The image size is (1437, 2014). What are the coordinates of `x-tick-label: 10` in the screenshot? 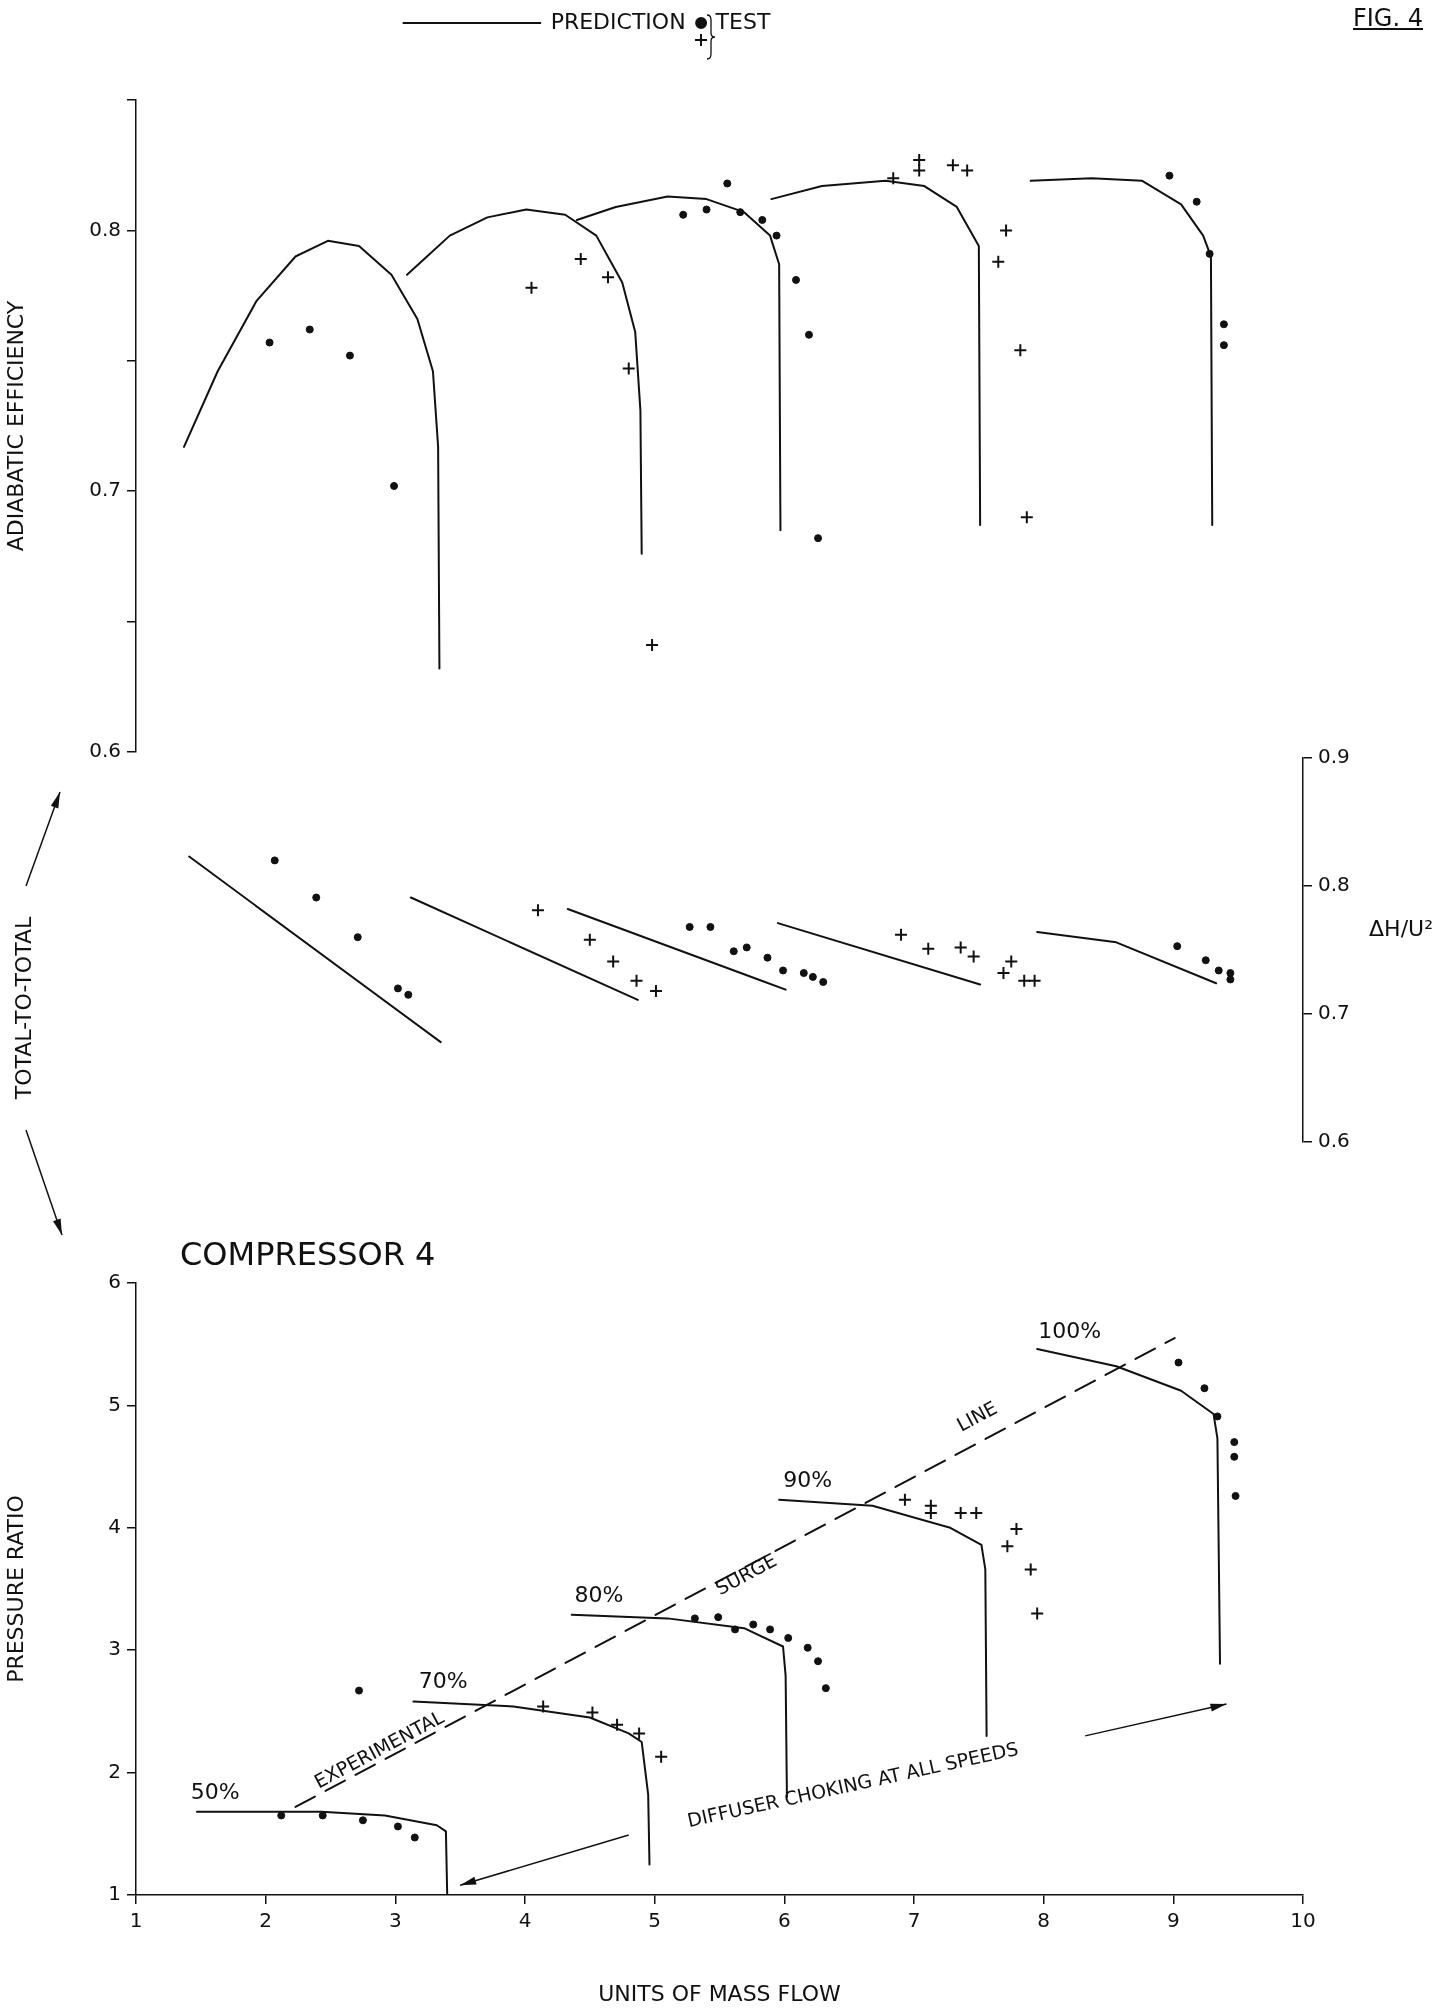 It's located at (1303, 1920).